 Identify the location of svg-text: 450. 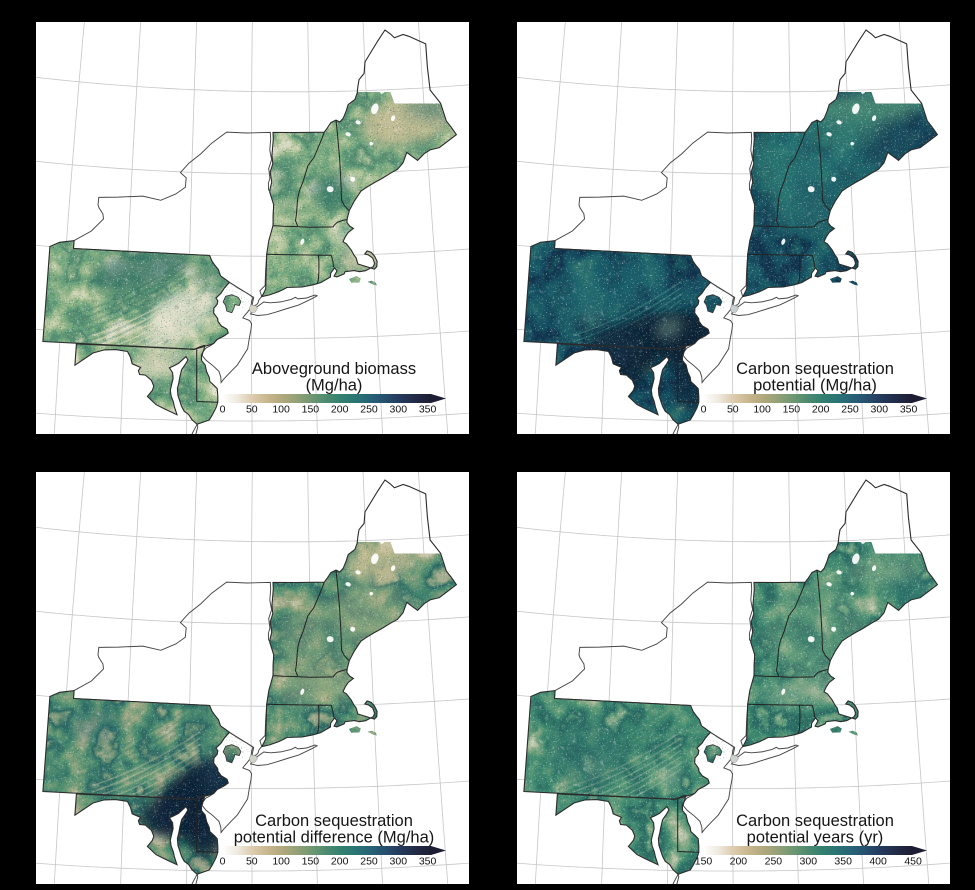
(913, 862).